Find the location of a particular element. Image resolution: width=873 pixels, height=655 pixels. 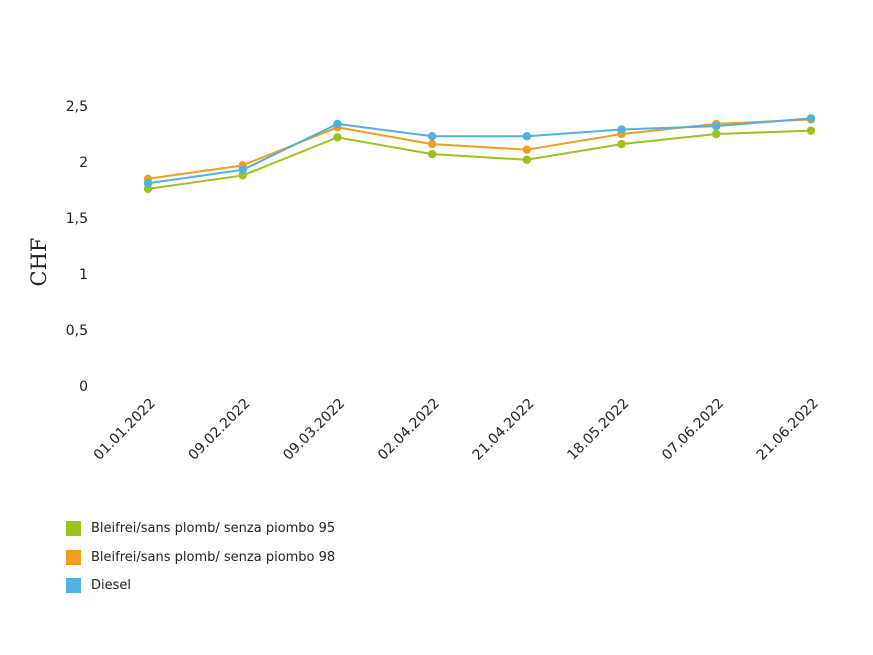

series-lines is located at coordinates (479, 153).